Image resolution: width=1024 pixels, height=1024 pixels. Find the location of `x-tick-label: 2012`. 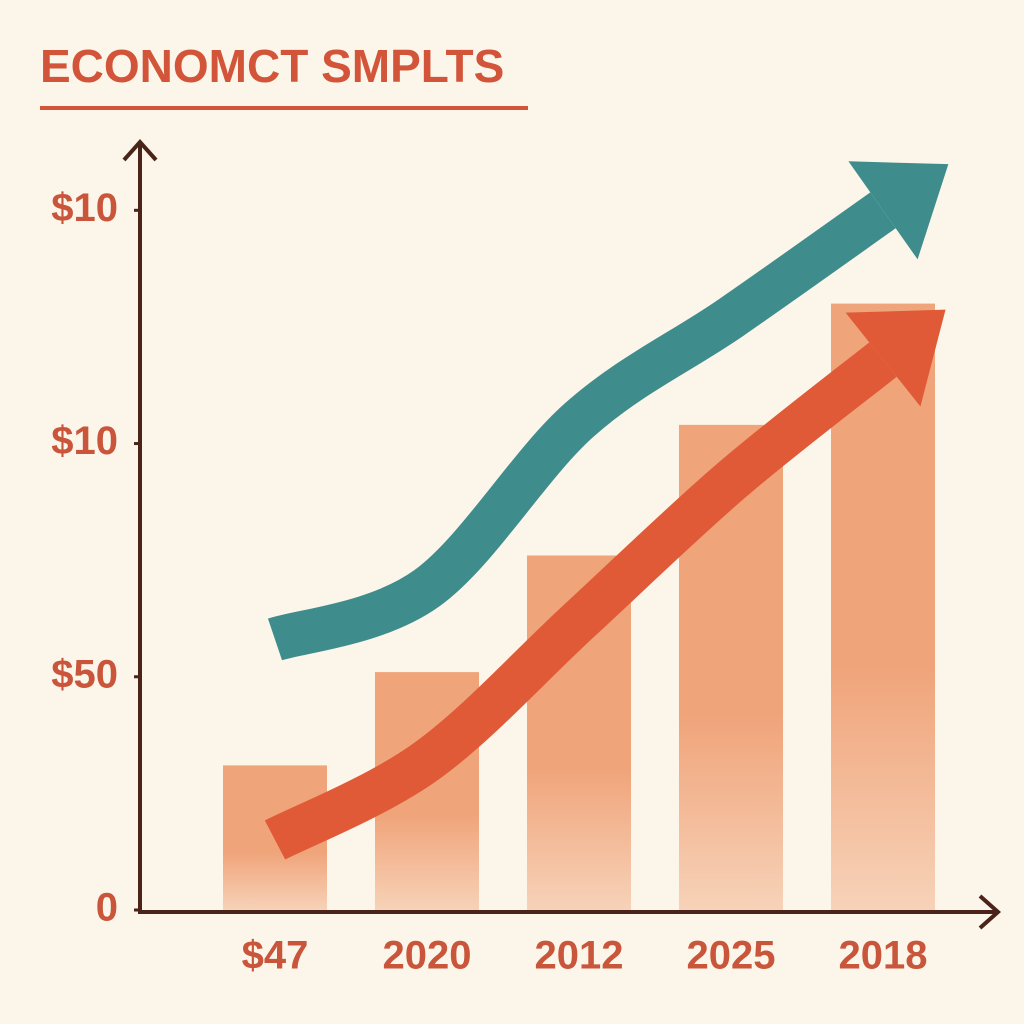

x-tick-label: 2012 is located at coordinates (579, 956).